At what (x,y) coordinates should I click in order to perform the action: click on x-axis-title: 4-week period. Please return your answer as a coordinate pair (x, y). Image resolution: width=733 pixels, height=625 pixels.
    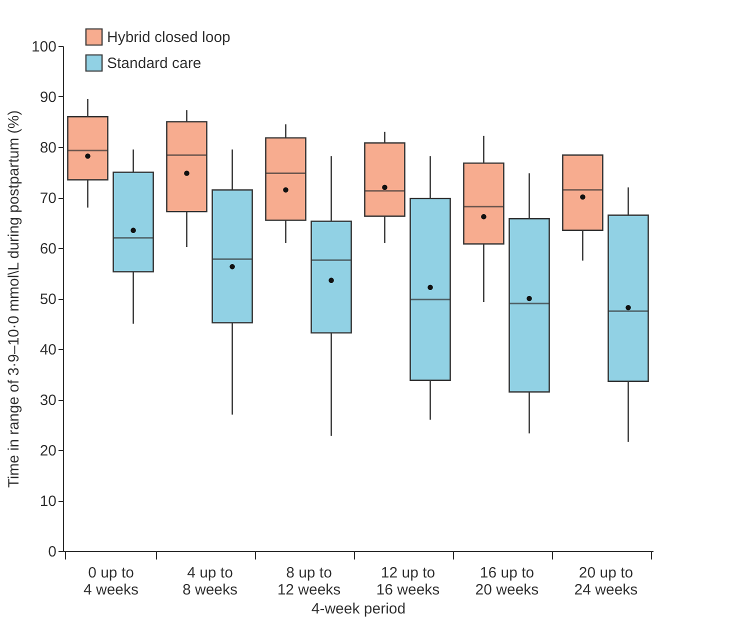
    Looking at the image, I should click on (358, 609).